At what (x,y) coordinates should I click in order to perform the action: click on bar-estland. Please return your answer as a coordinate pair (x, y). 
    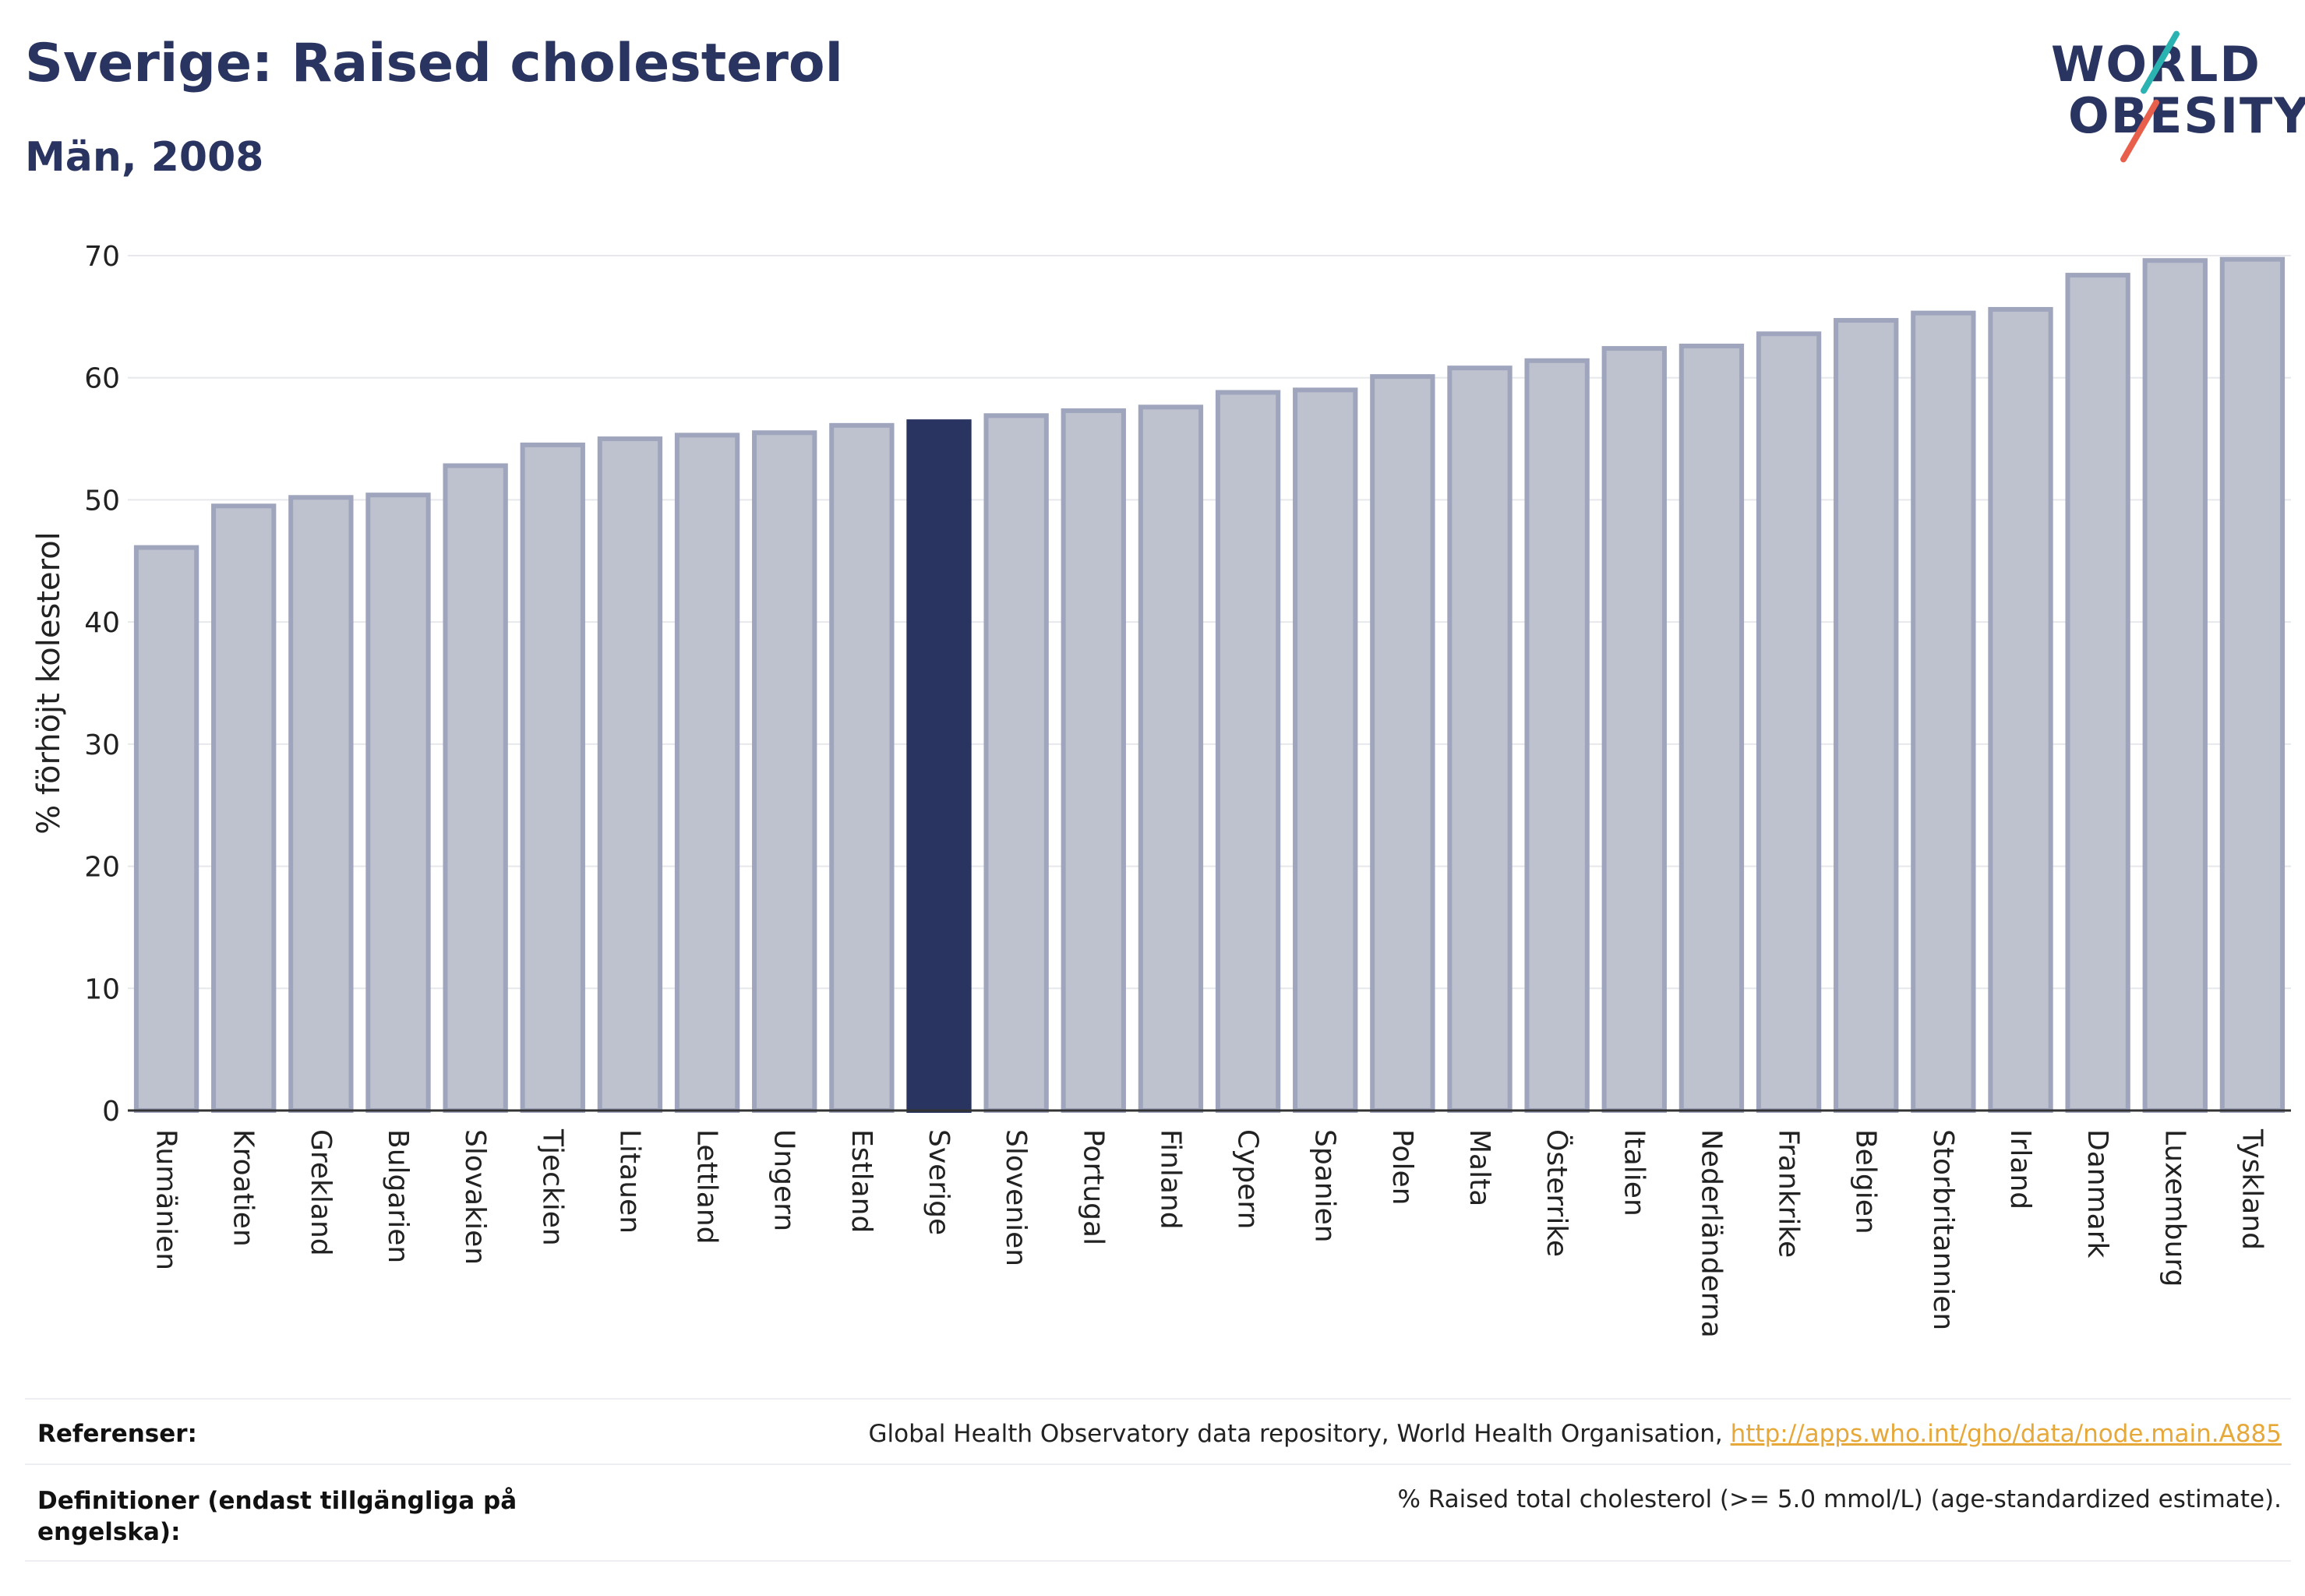
    Looking at the image, I should click on (862, 767).